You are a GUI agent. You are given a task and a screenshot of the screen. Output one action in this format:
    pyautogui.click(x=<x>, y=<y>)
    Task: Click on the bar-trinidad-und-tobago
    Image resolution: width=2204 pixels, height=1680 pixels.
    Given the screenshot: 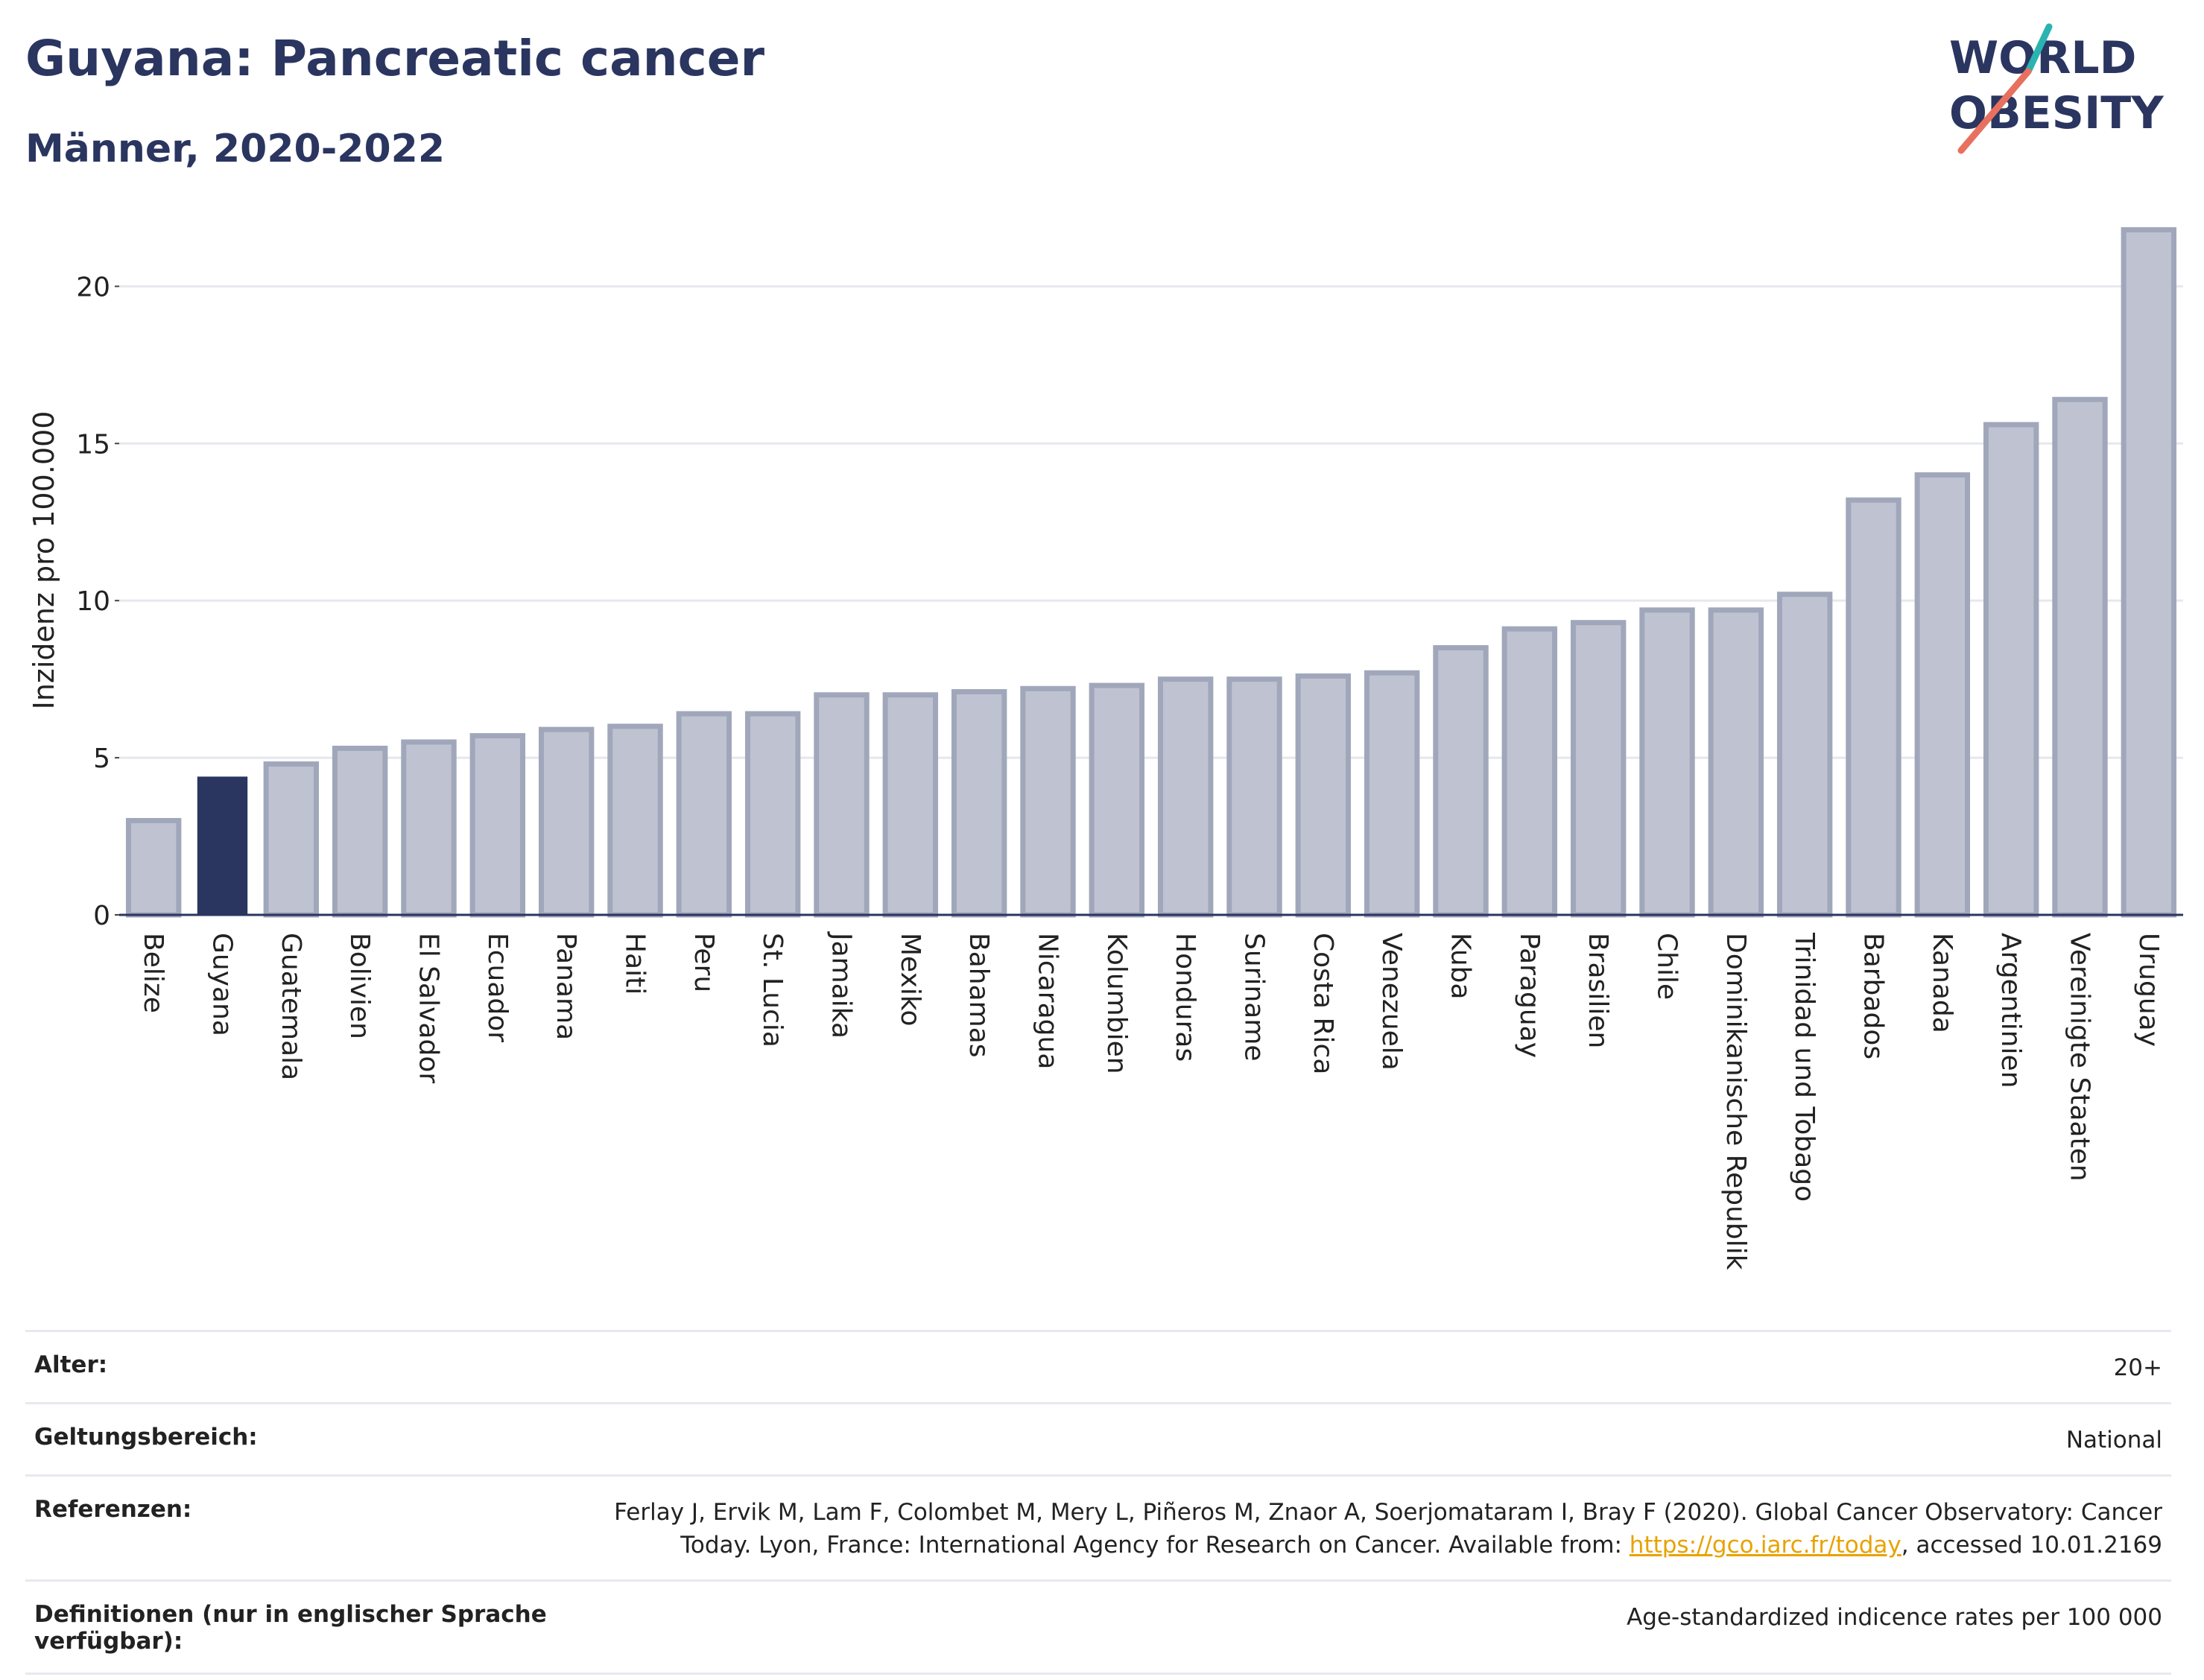 What is the action you would take?
    pyautogui.click(x=1804, y=755)
    